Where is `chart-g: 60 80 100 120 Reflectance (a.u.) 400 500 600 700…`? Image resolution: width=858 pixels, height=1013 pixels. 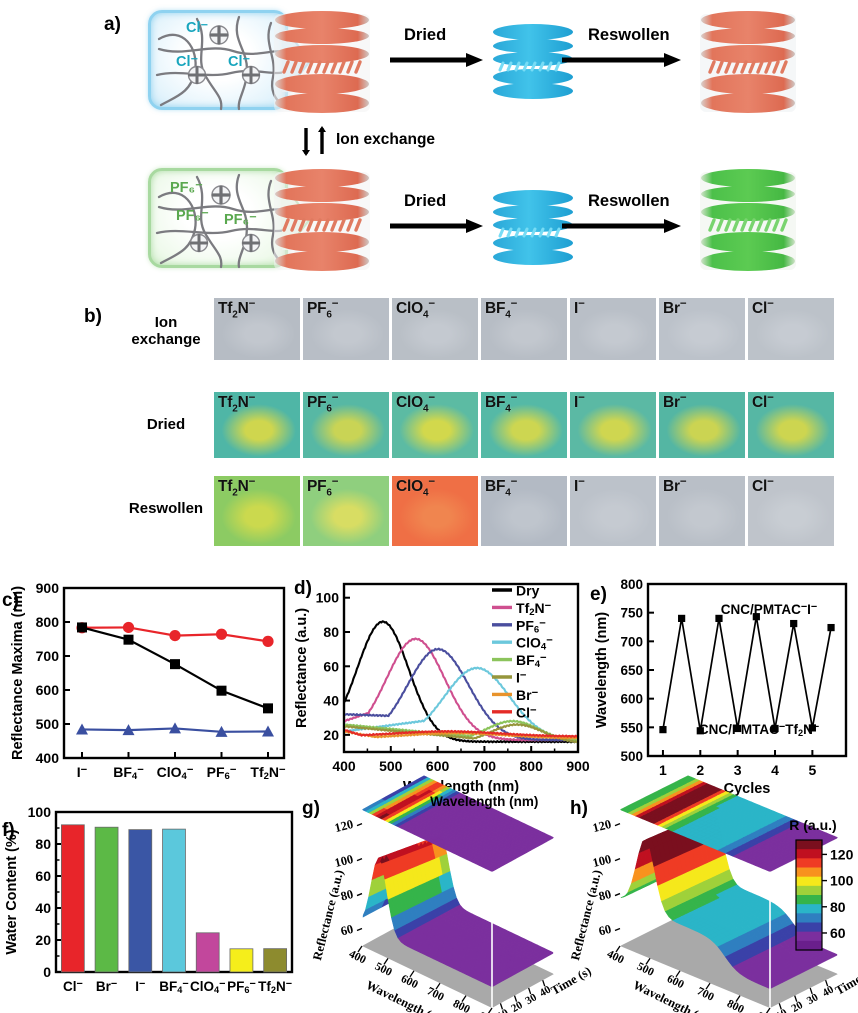
chart-g: 60 80 100 120 Reflectance (a.u.) 400 500 600 700… is located at coordinates (452, 894).